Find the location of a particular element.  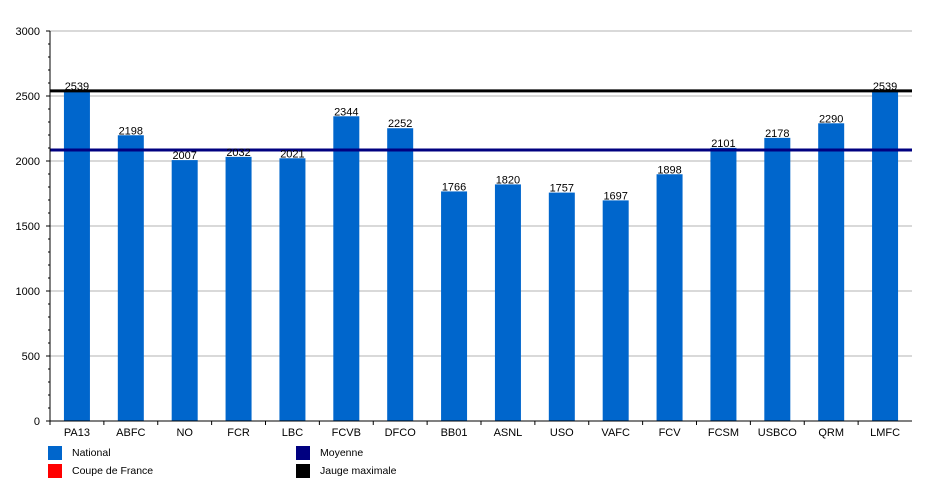

data-label: 2101 is located at coordinates (723, 144).